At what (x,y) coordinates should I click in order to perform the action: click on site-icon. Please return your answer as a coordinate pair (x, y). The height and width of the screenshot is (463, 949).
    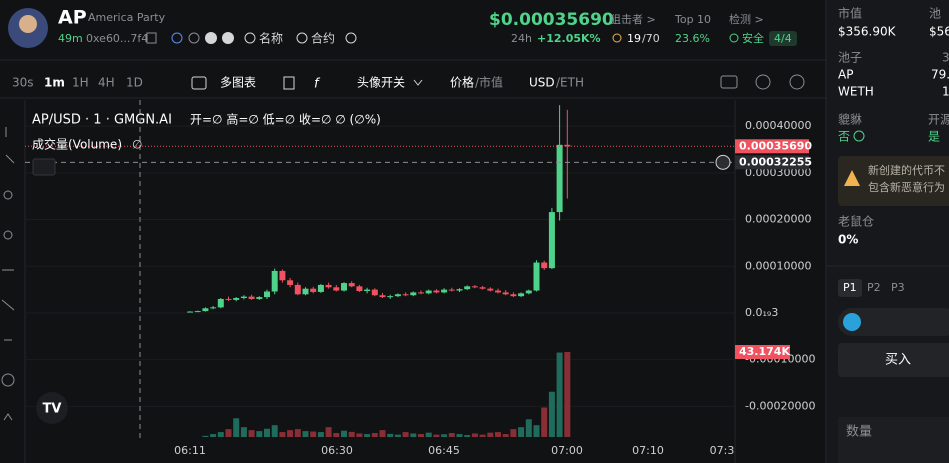
    Looking at the image, I should click on (211, 38).